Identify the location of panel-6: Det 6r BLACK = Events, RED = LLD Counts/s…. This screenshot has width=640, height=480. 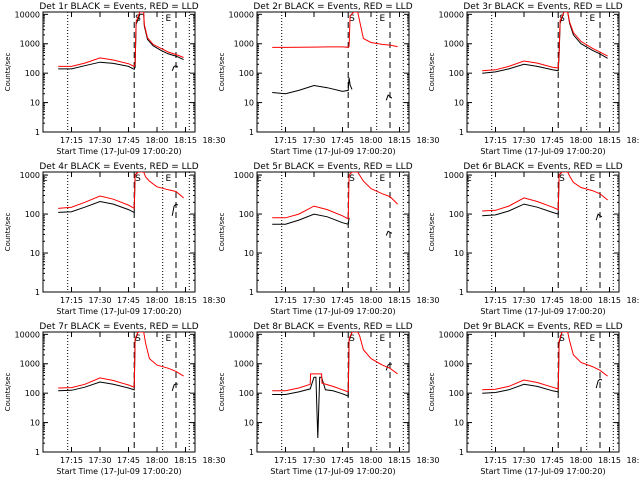
(534, 239).